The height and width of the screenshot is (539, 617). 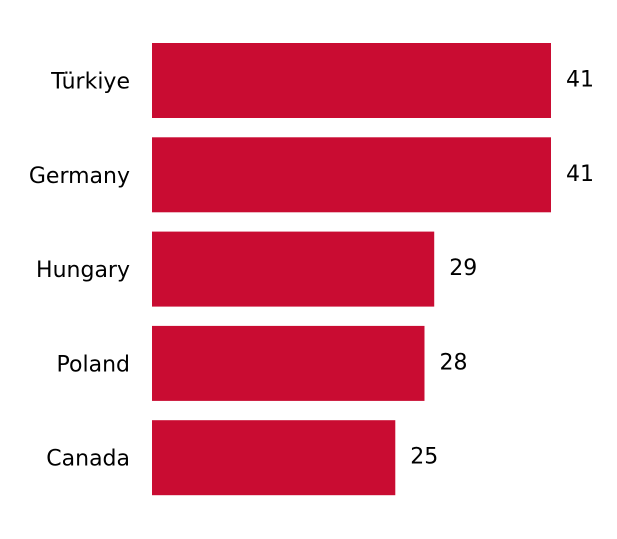 I want to click on y-tick-label: Germany, so click(x=79, y=176).